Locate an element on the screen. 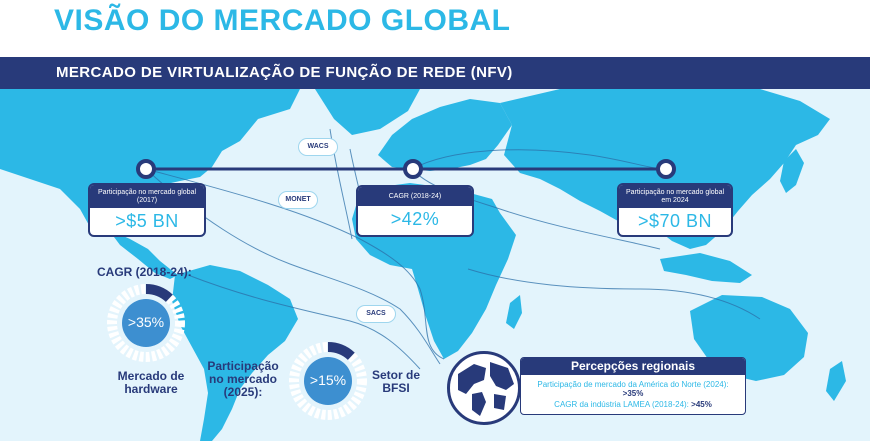 The width and height of the screenshot is (870, 441). regional-lamea: CAGR da indústria LAMEA (2018-24): >45% is located at coordinates (633, 403).